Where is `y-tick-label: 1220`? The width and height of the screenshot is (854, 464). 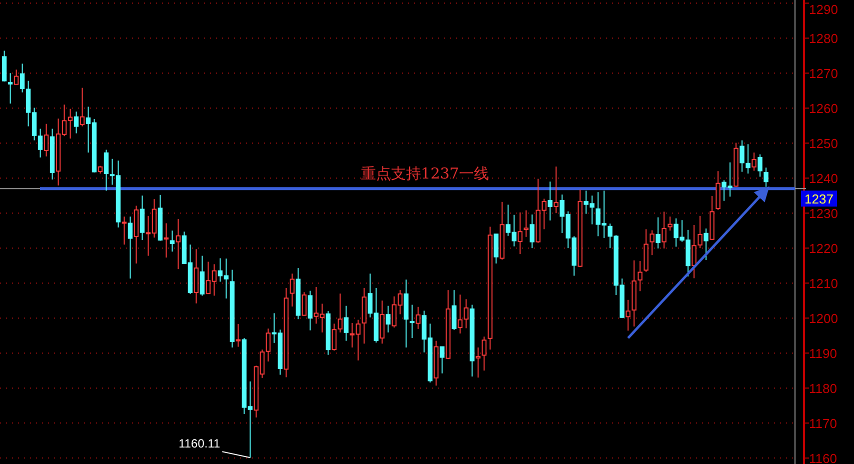 y-tick-label: 1220 is located at coordinates (823, 248).